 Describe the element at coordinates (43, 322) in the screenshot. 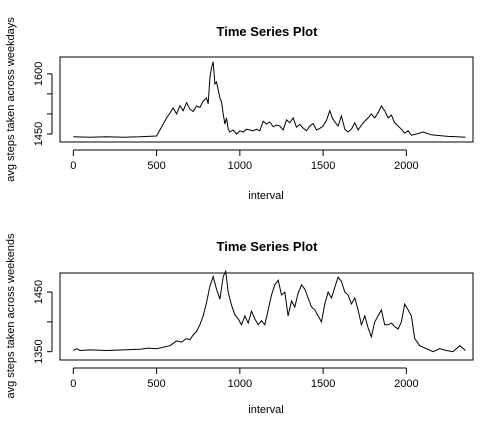

I see `y-axis: 1350 1450` at that location.